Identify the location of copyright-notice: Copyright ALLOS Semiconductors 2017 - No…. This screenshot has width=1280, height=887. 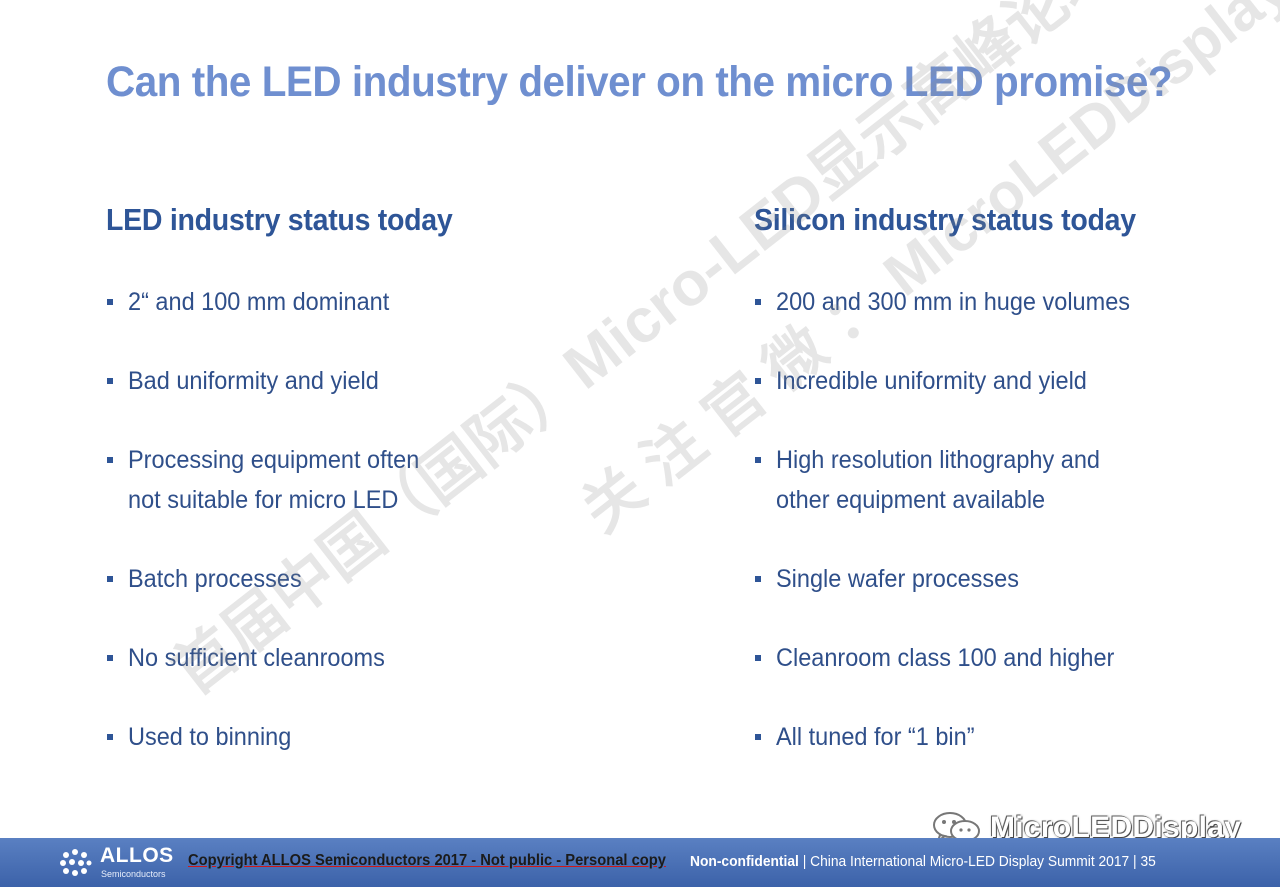
(427, 860).